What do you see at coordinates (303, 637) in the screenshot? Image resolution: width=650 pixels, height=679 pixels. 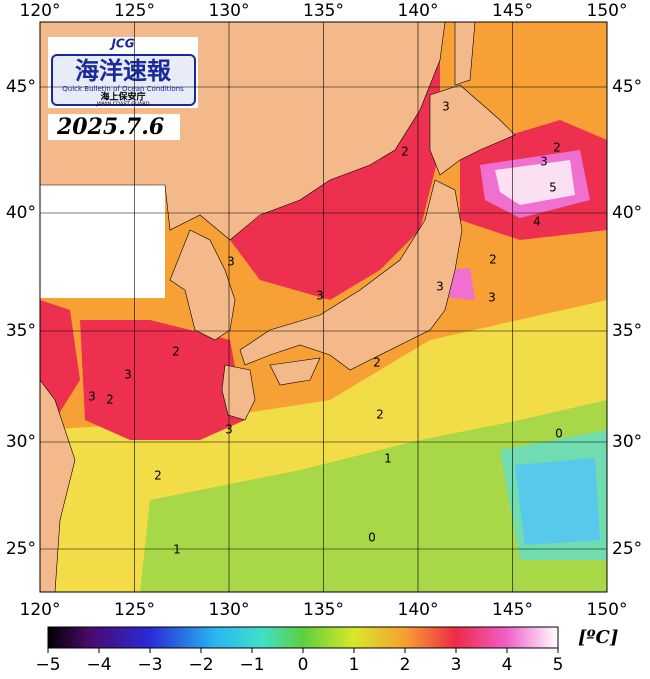 I see `colorbar` at bounding box center [303, 637].